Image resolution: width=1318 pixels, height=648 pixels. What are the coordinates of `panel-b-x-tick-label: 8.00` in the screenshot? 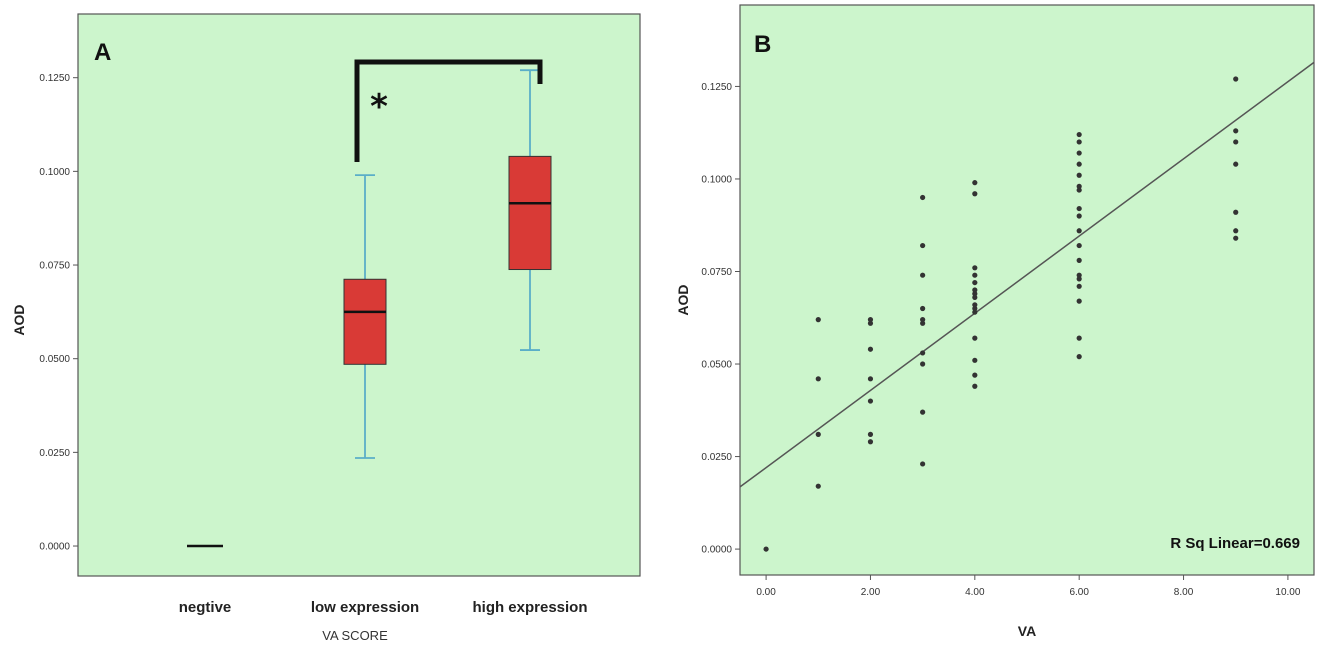 It's located at (1184, 592).